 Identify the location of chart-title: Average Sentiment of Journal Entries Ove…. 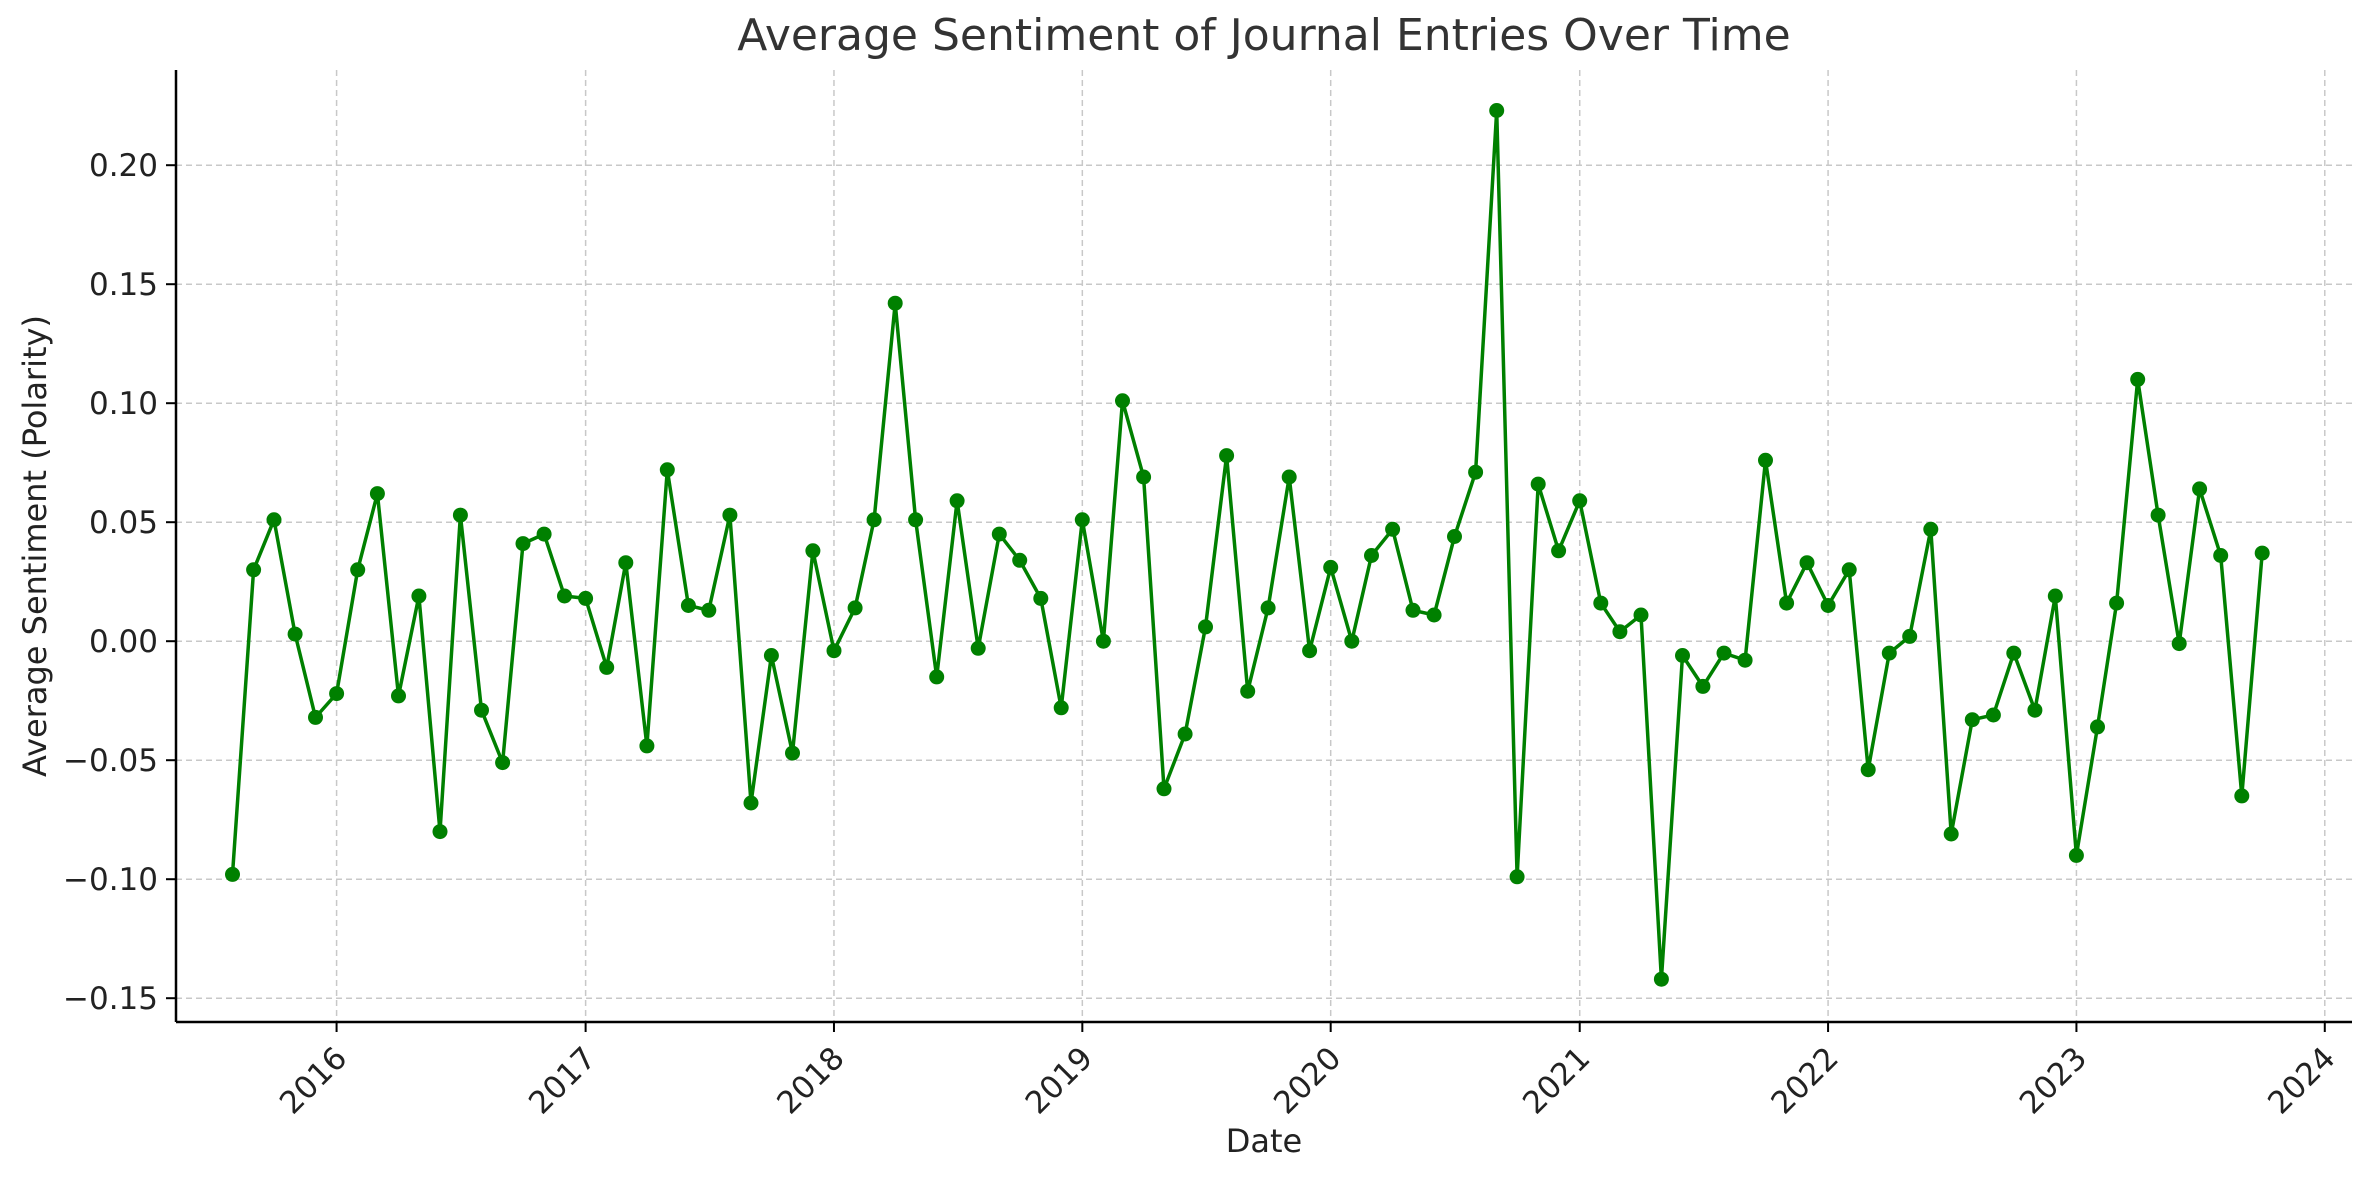
(1263, 35).